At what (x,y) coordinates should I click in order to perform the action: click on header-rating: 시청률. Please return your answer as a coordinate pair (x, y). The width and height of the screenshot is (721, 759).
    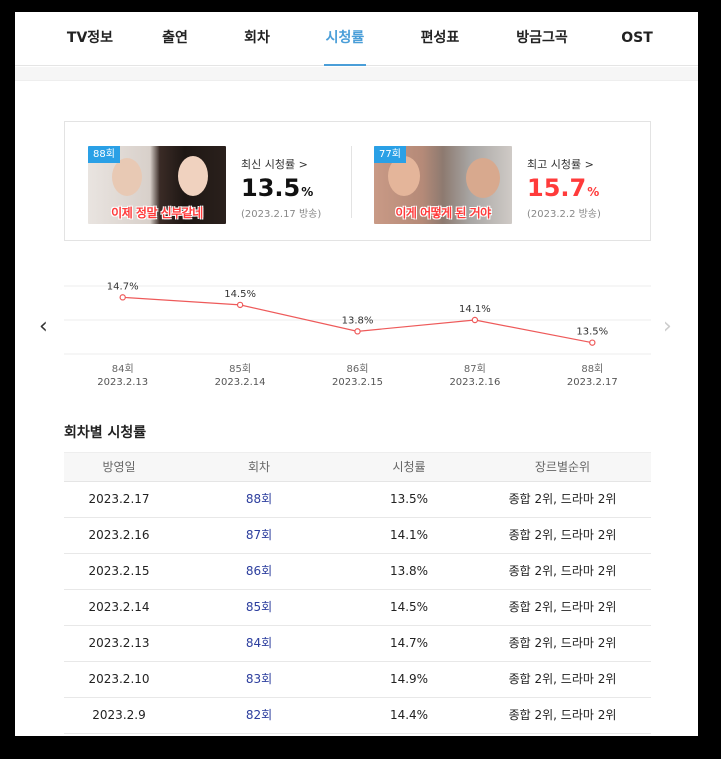
    Looking at the image, I should click on (409, 467).